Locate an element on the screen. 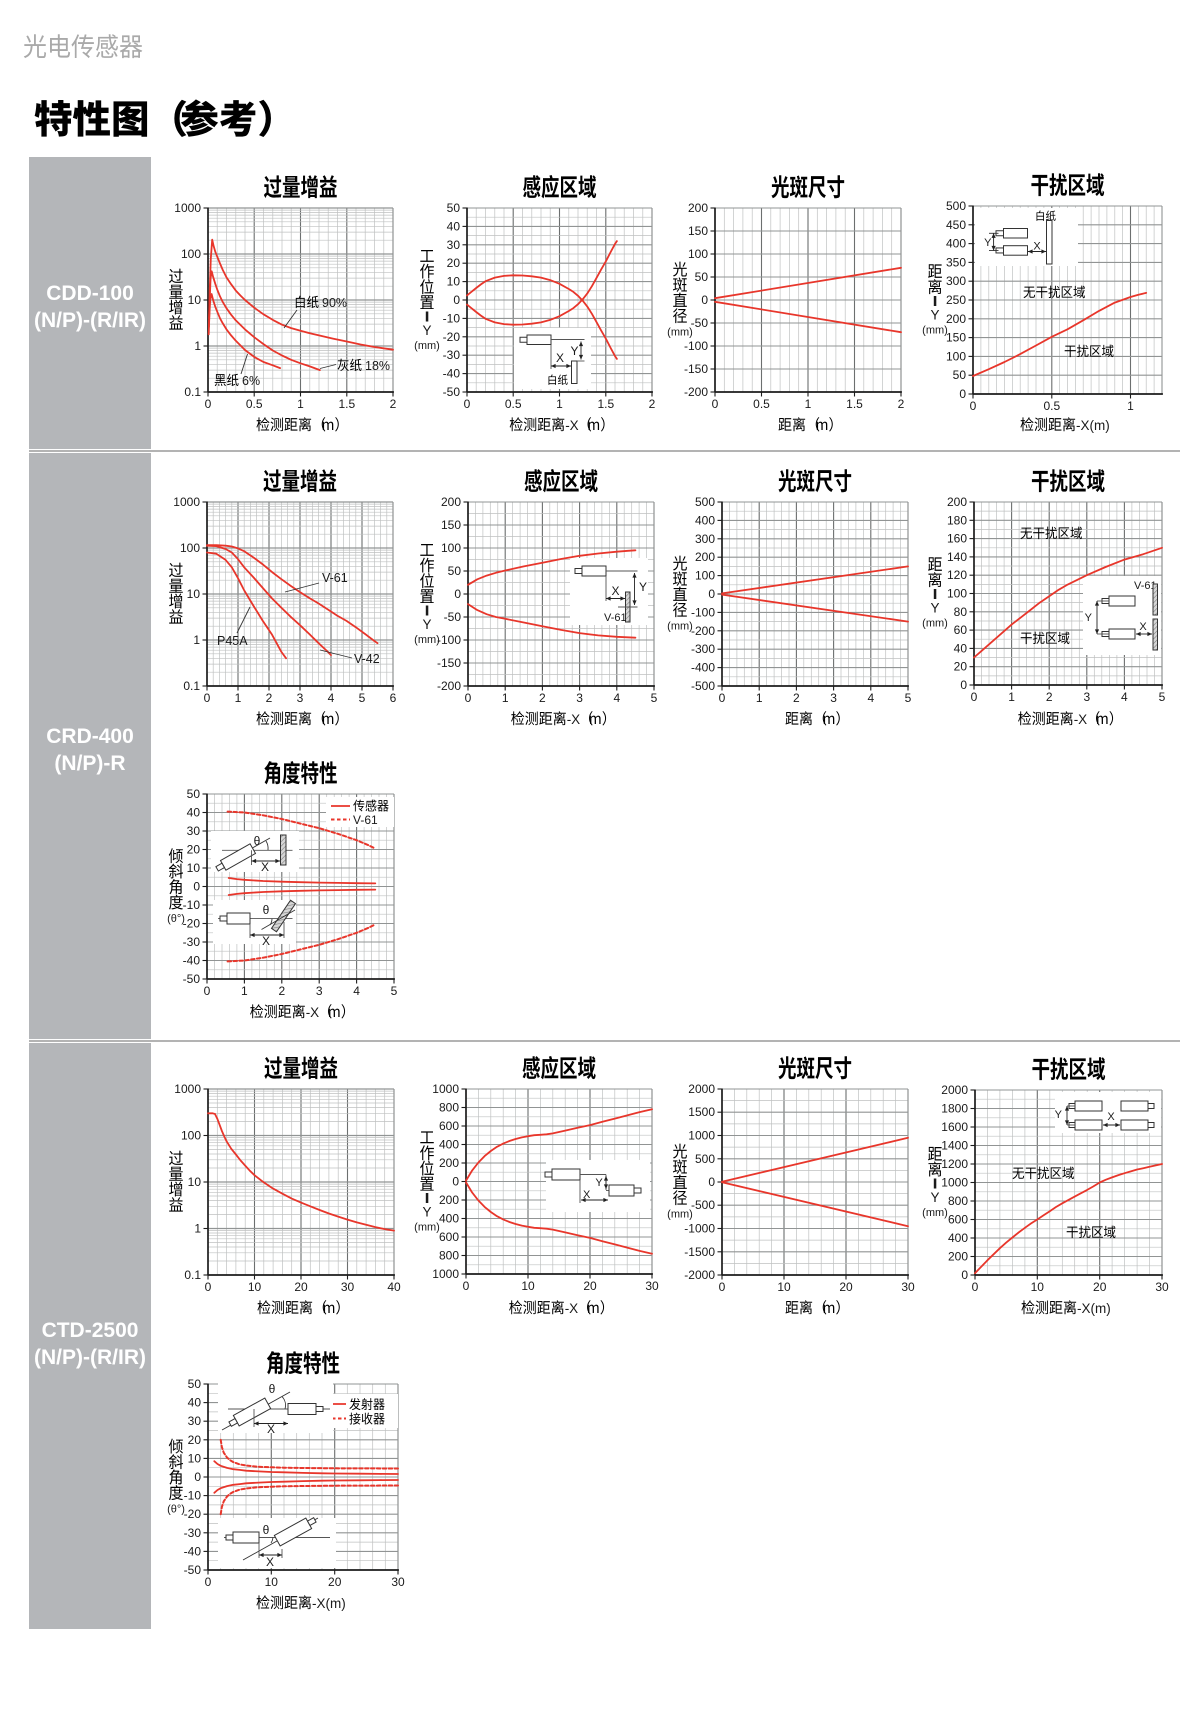 The height and width of the screenshot is (1728, 1200). svg-text: -100 is located at coordinates (703, 612).